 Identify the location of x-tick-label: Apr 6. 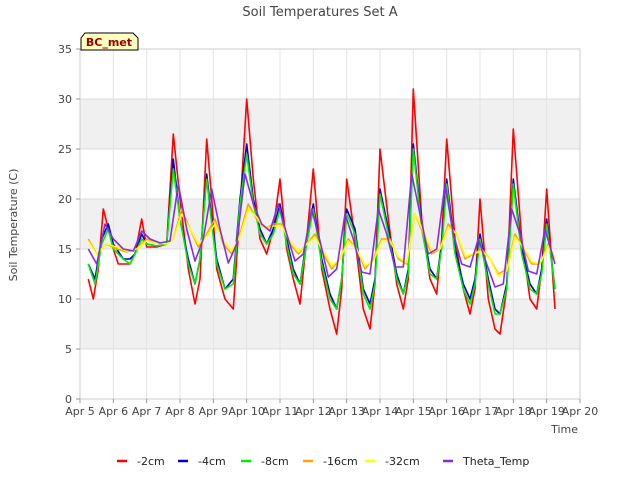
(114, 411).